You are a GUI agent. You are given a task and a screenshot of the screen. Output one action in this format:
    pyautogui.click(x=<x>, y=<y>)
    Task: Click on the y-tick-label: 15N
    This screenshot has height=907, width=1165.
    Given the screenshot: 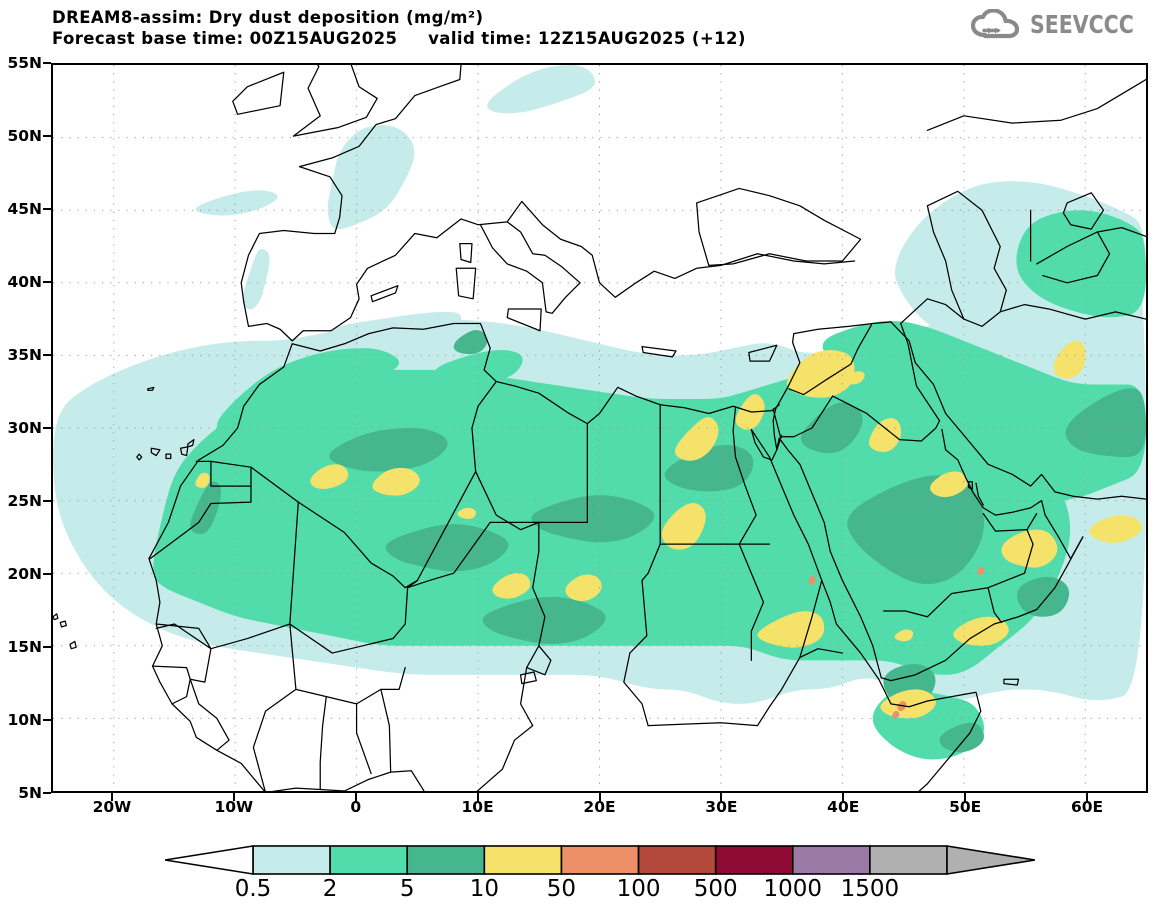 What is the action you would take?
    pyautogui.click(x=24, y=647)
    